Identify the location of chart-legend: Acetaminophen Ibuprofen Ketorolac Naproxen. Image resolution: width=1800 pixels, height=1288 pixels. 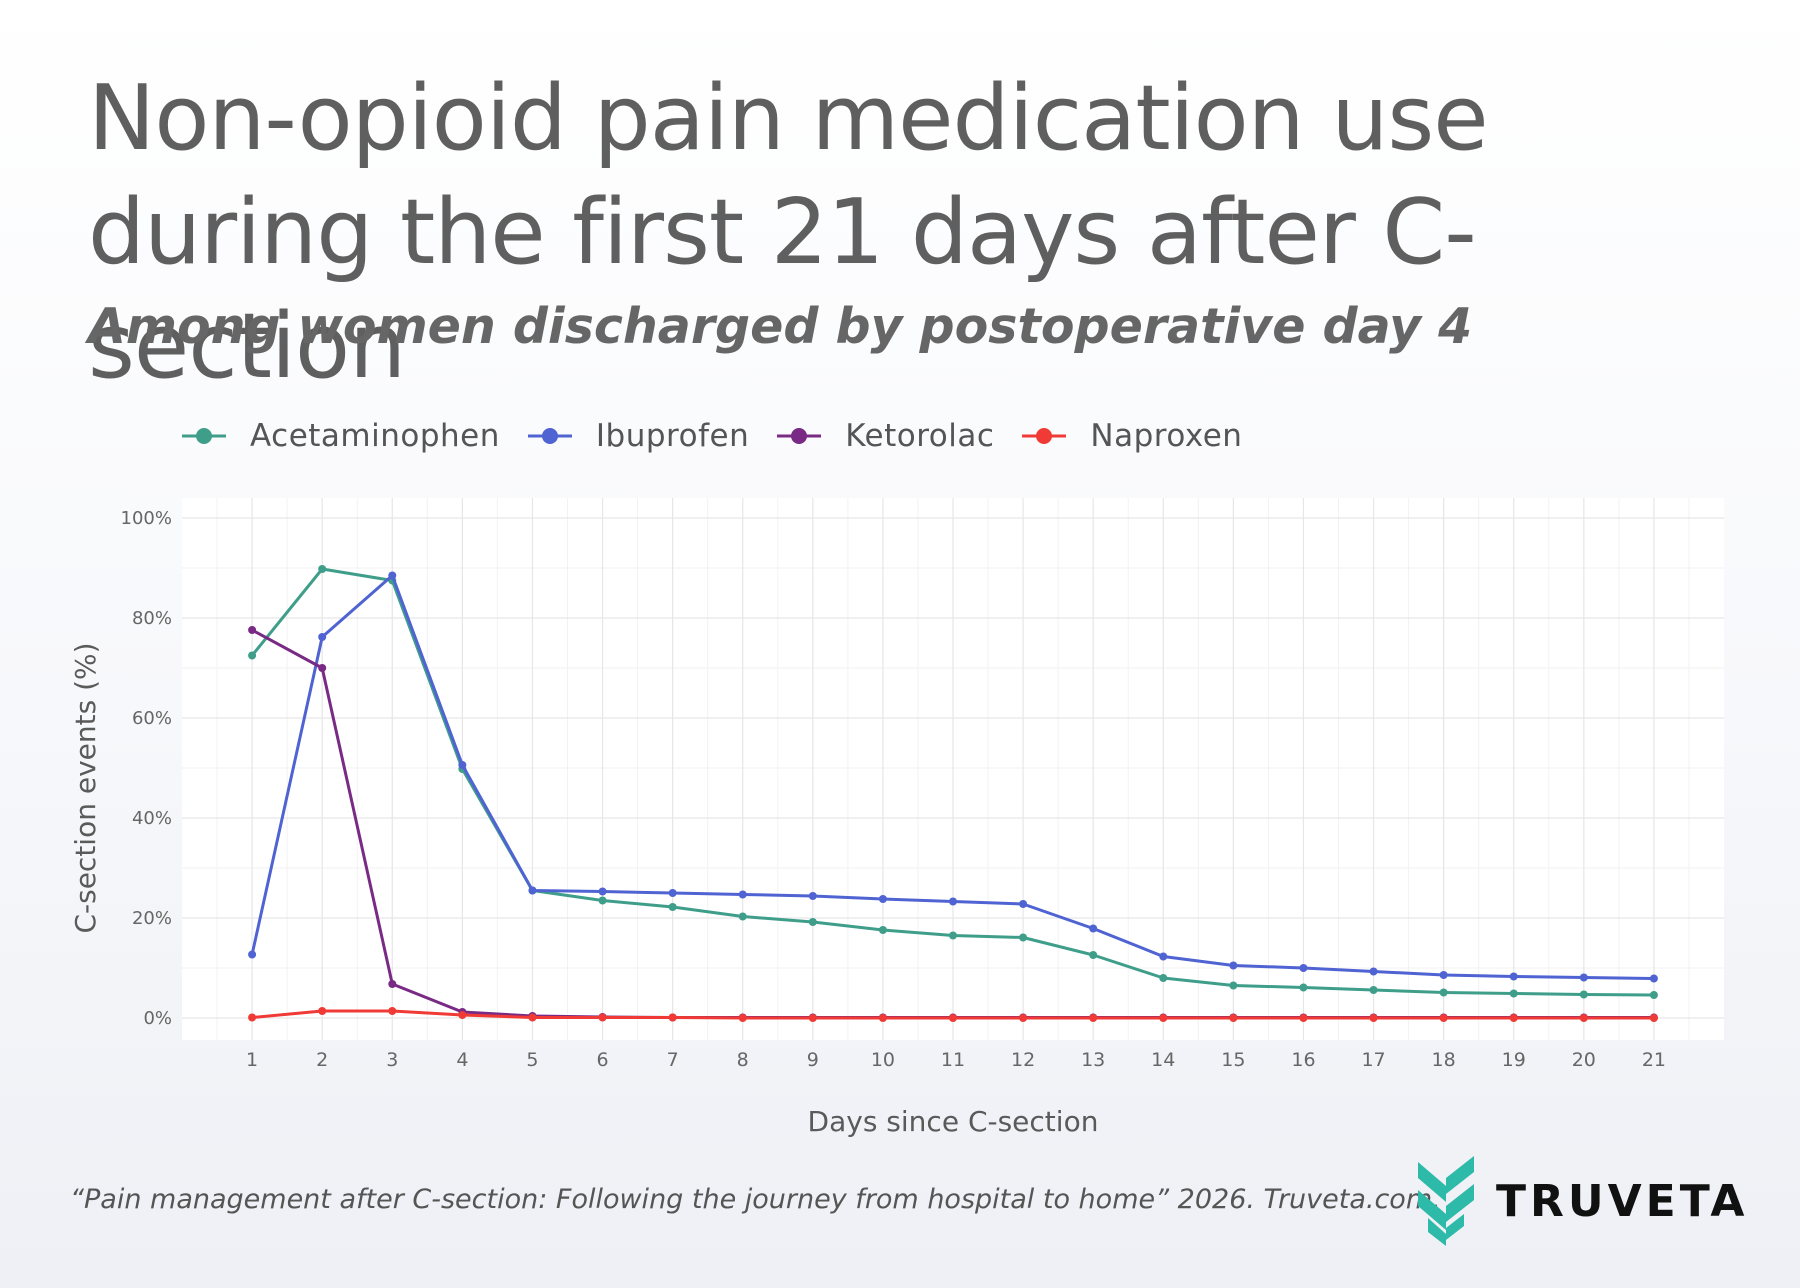
(724, 436).